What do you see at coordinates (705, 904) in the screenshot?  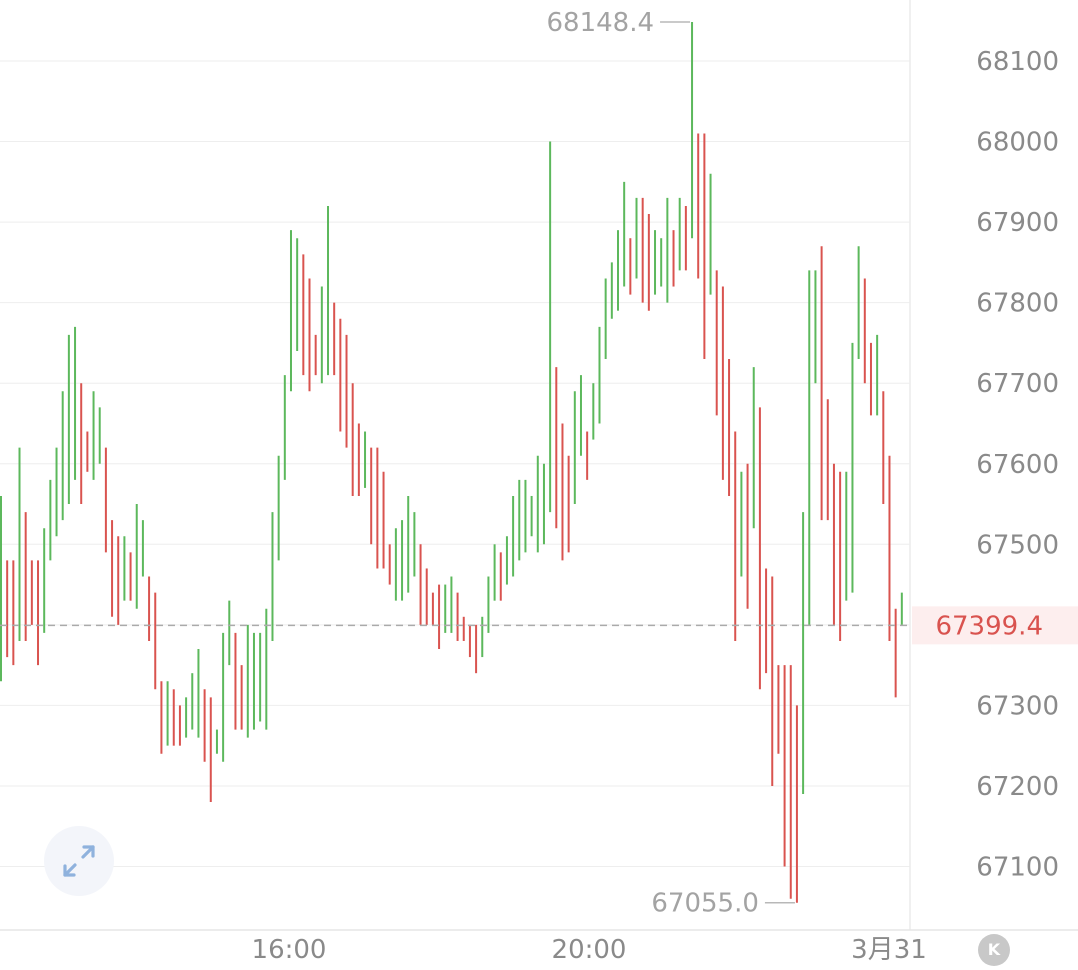 I see `low-label: 67055.0` at bounding box center [705, 904].